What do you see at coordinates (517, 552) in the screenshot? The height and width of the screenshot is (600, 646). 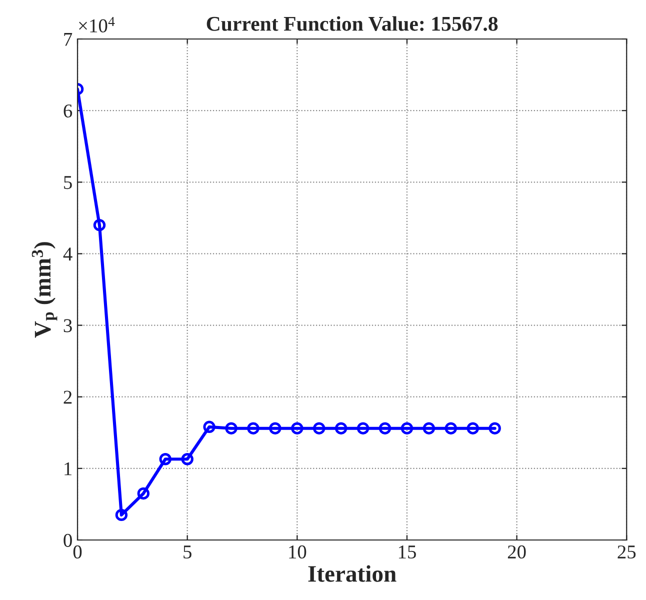 I see `x-tick-label: 20` at bounding box center [517, 552].